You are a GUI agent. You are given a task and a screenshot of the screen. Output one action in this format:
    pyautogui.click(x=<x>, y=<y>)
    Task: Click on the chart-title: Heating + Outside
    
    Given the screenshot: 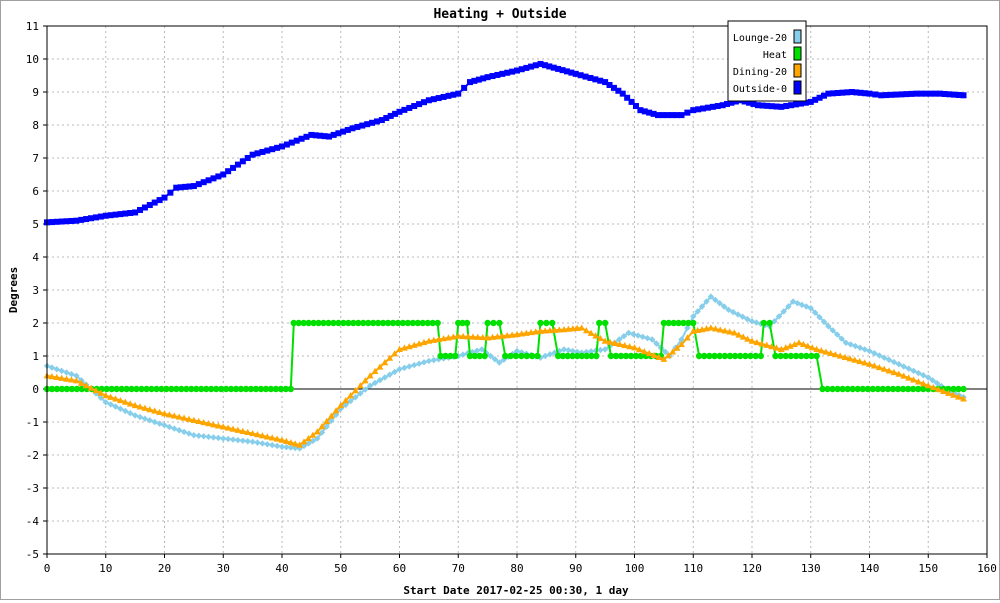 What is the action you would take?
    pyautogui.click(x=499, y=14)
    